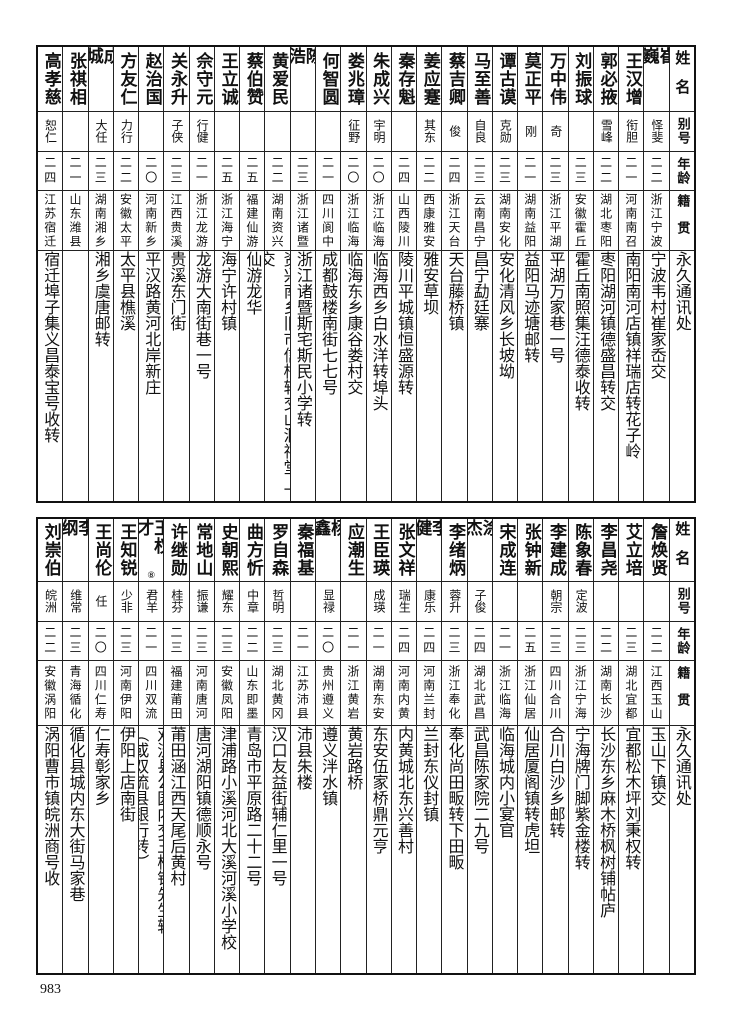 The image size is (729, 1024). I want to click on address-cell: 龙游大南街巷一号, so click(202, 376).